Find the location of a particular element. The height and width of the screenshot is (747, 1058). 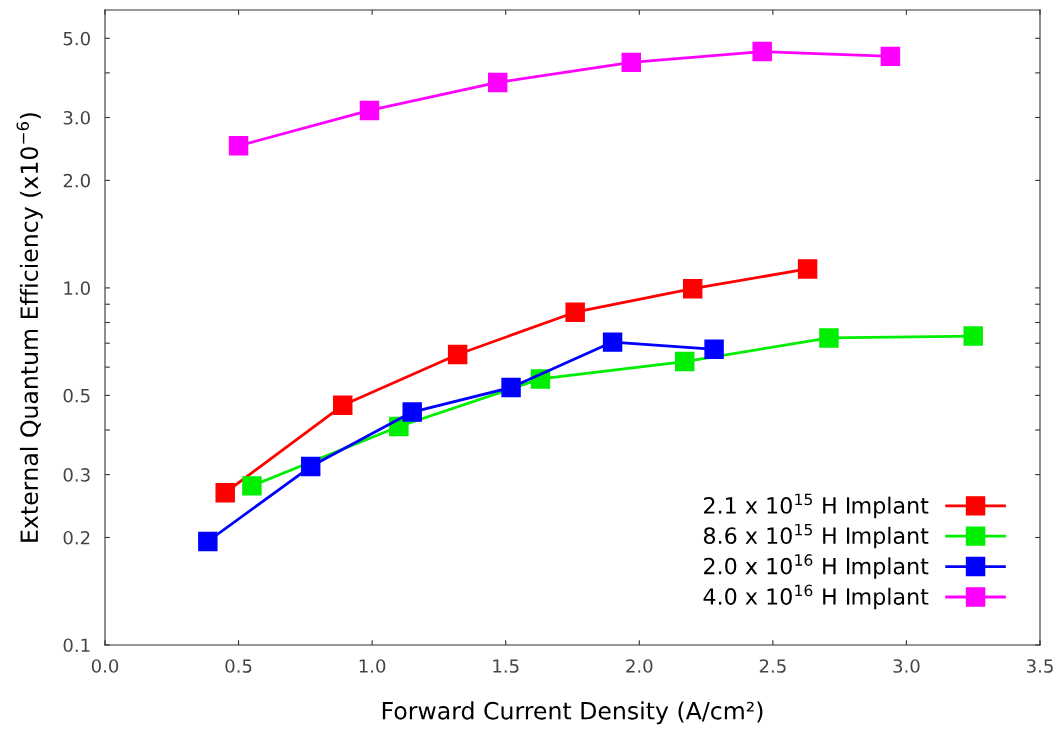

x-tick-label: 2.0 is located at coordinates (639, 666).